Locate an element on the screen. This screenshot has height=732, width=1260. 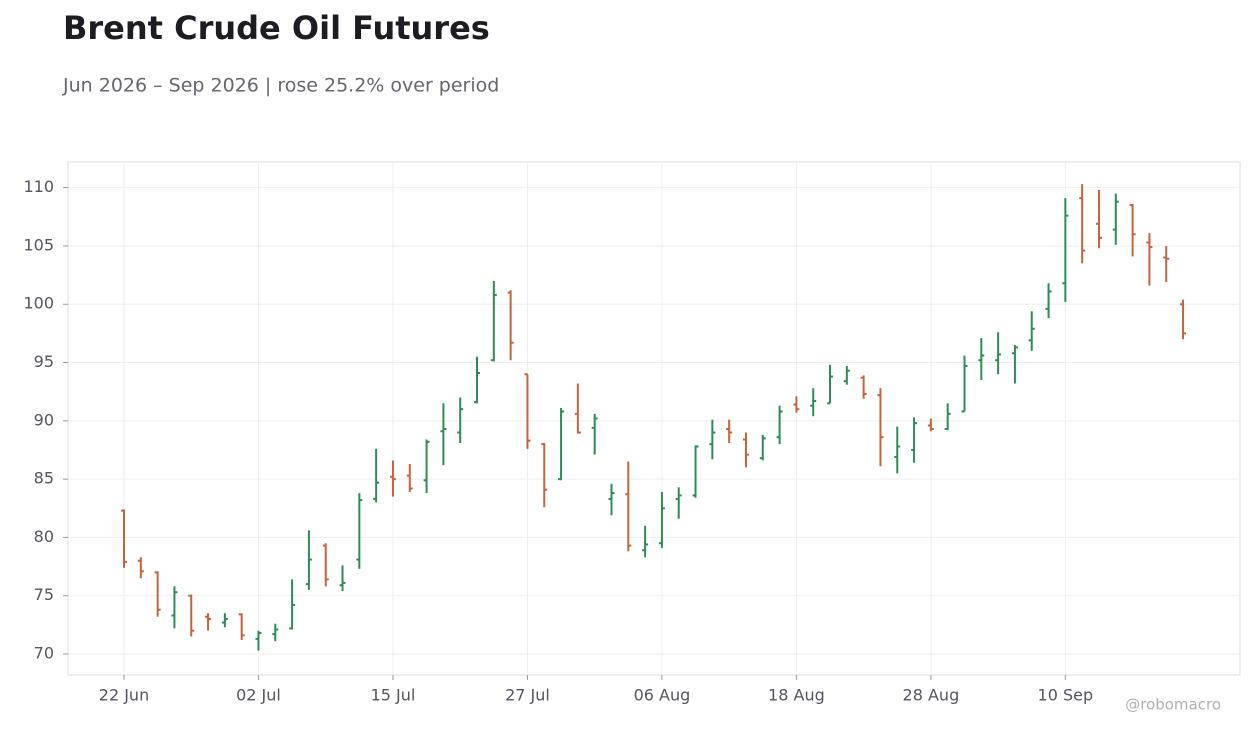
chart-title: Brent Crude Oil Futures is located at coordinates (276, 28).